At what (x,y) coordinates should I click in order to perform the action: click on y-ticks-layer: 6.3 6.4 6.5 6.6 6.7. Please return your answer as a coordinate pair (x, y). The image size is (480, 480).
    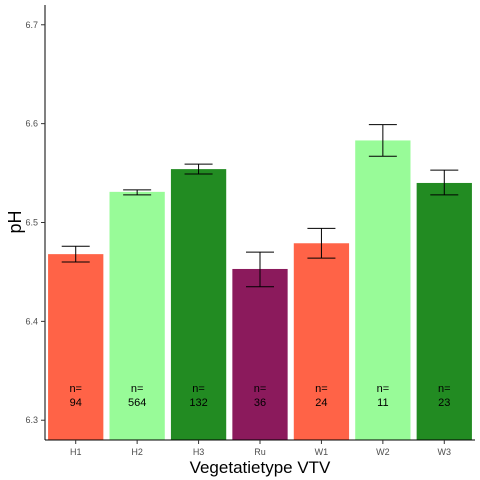
    Looking at the image, I should click on (35, 222).